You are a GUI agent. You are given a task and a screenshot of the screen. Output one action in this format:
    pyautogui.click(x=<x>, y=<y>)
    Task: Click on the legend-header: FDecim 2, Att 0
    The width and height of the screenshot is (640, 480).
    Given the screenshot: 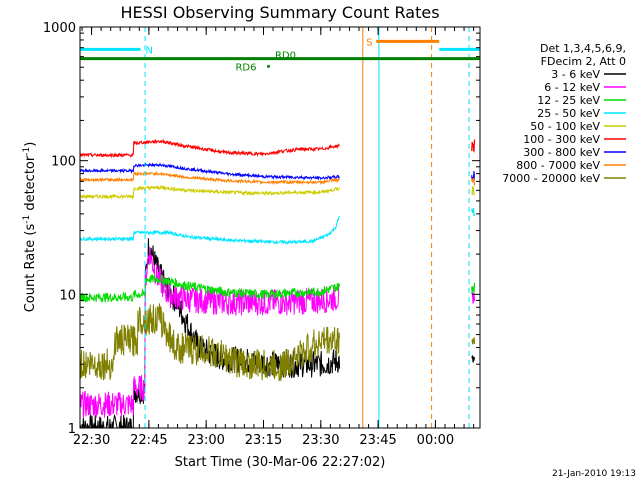 What is the action you would take?
    pyautogui.click(x=583, y=61)
    